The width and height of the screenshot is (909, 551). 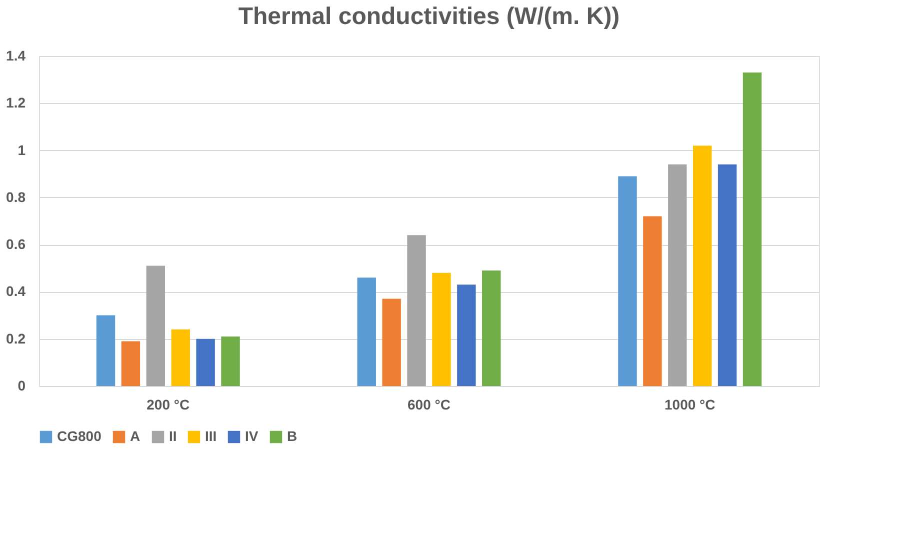 What do you see at coordinates (690, 404) in the screenshot?
I see `x-tick-label: 1000 °C` at bounding box center [690, 404].